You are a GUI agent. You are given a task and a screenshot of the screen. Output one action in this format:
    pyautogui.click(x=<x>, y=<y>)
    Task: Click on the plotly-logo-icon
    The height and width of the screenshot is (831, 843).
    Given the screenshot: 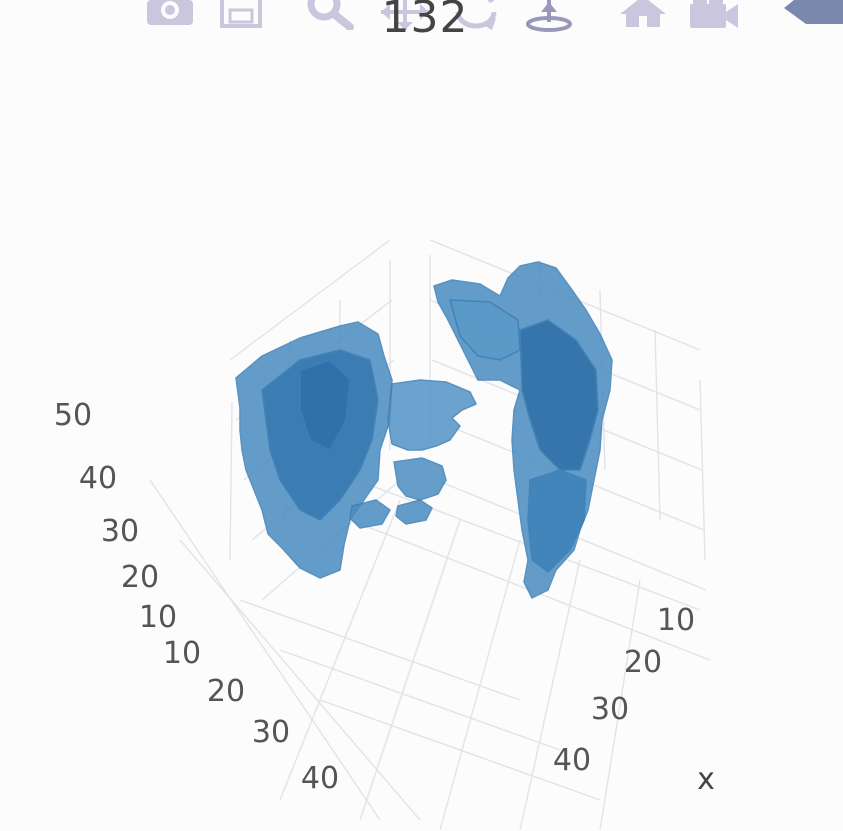 What is the action you would take?
    pyautogui.click(x=813, y=13)
    